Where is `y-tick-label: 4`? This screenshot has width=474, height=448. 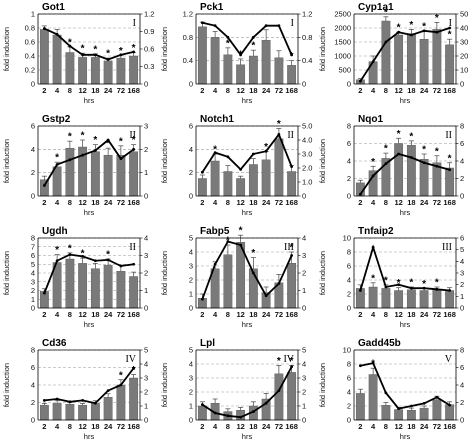
y-tick-label: 4 is located at coordinates (349, 392).